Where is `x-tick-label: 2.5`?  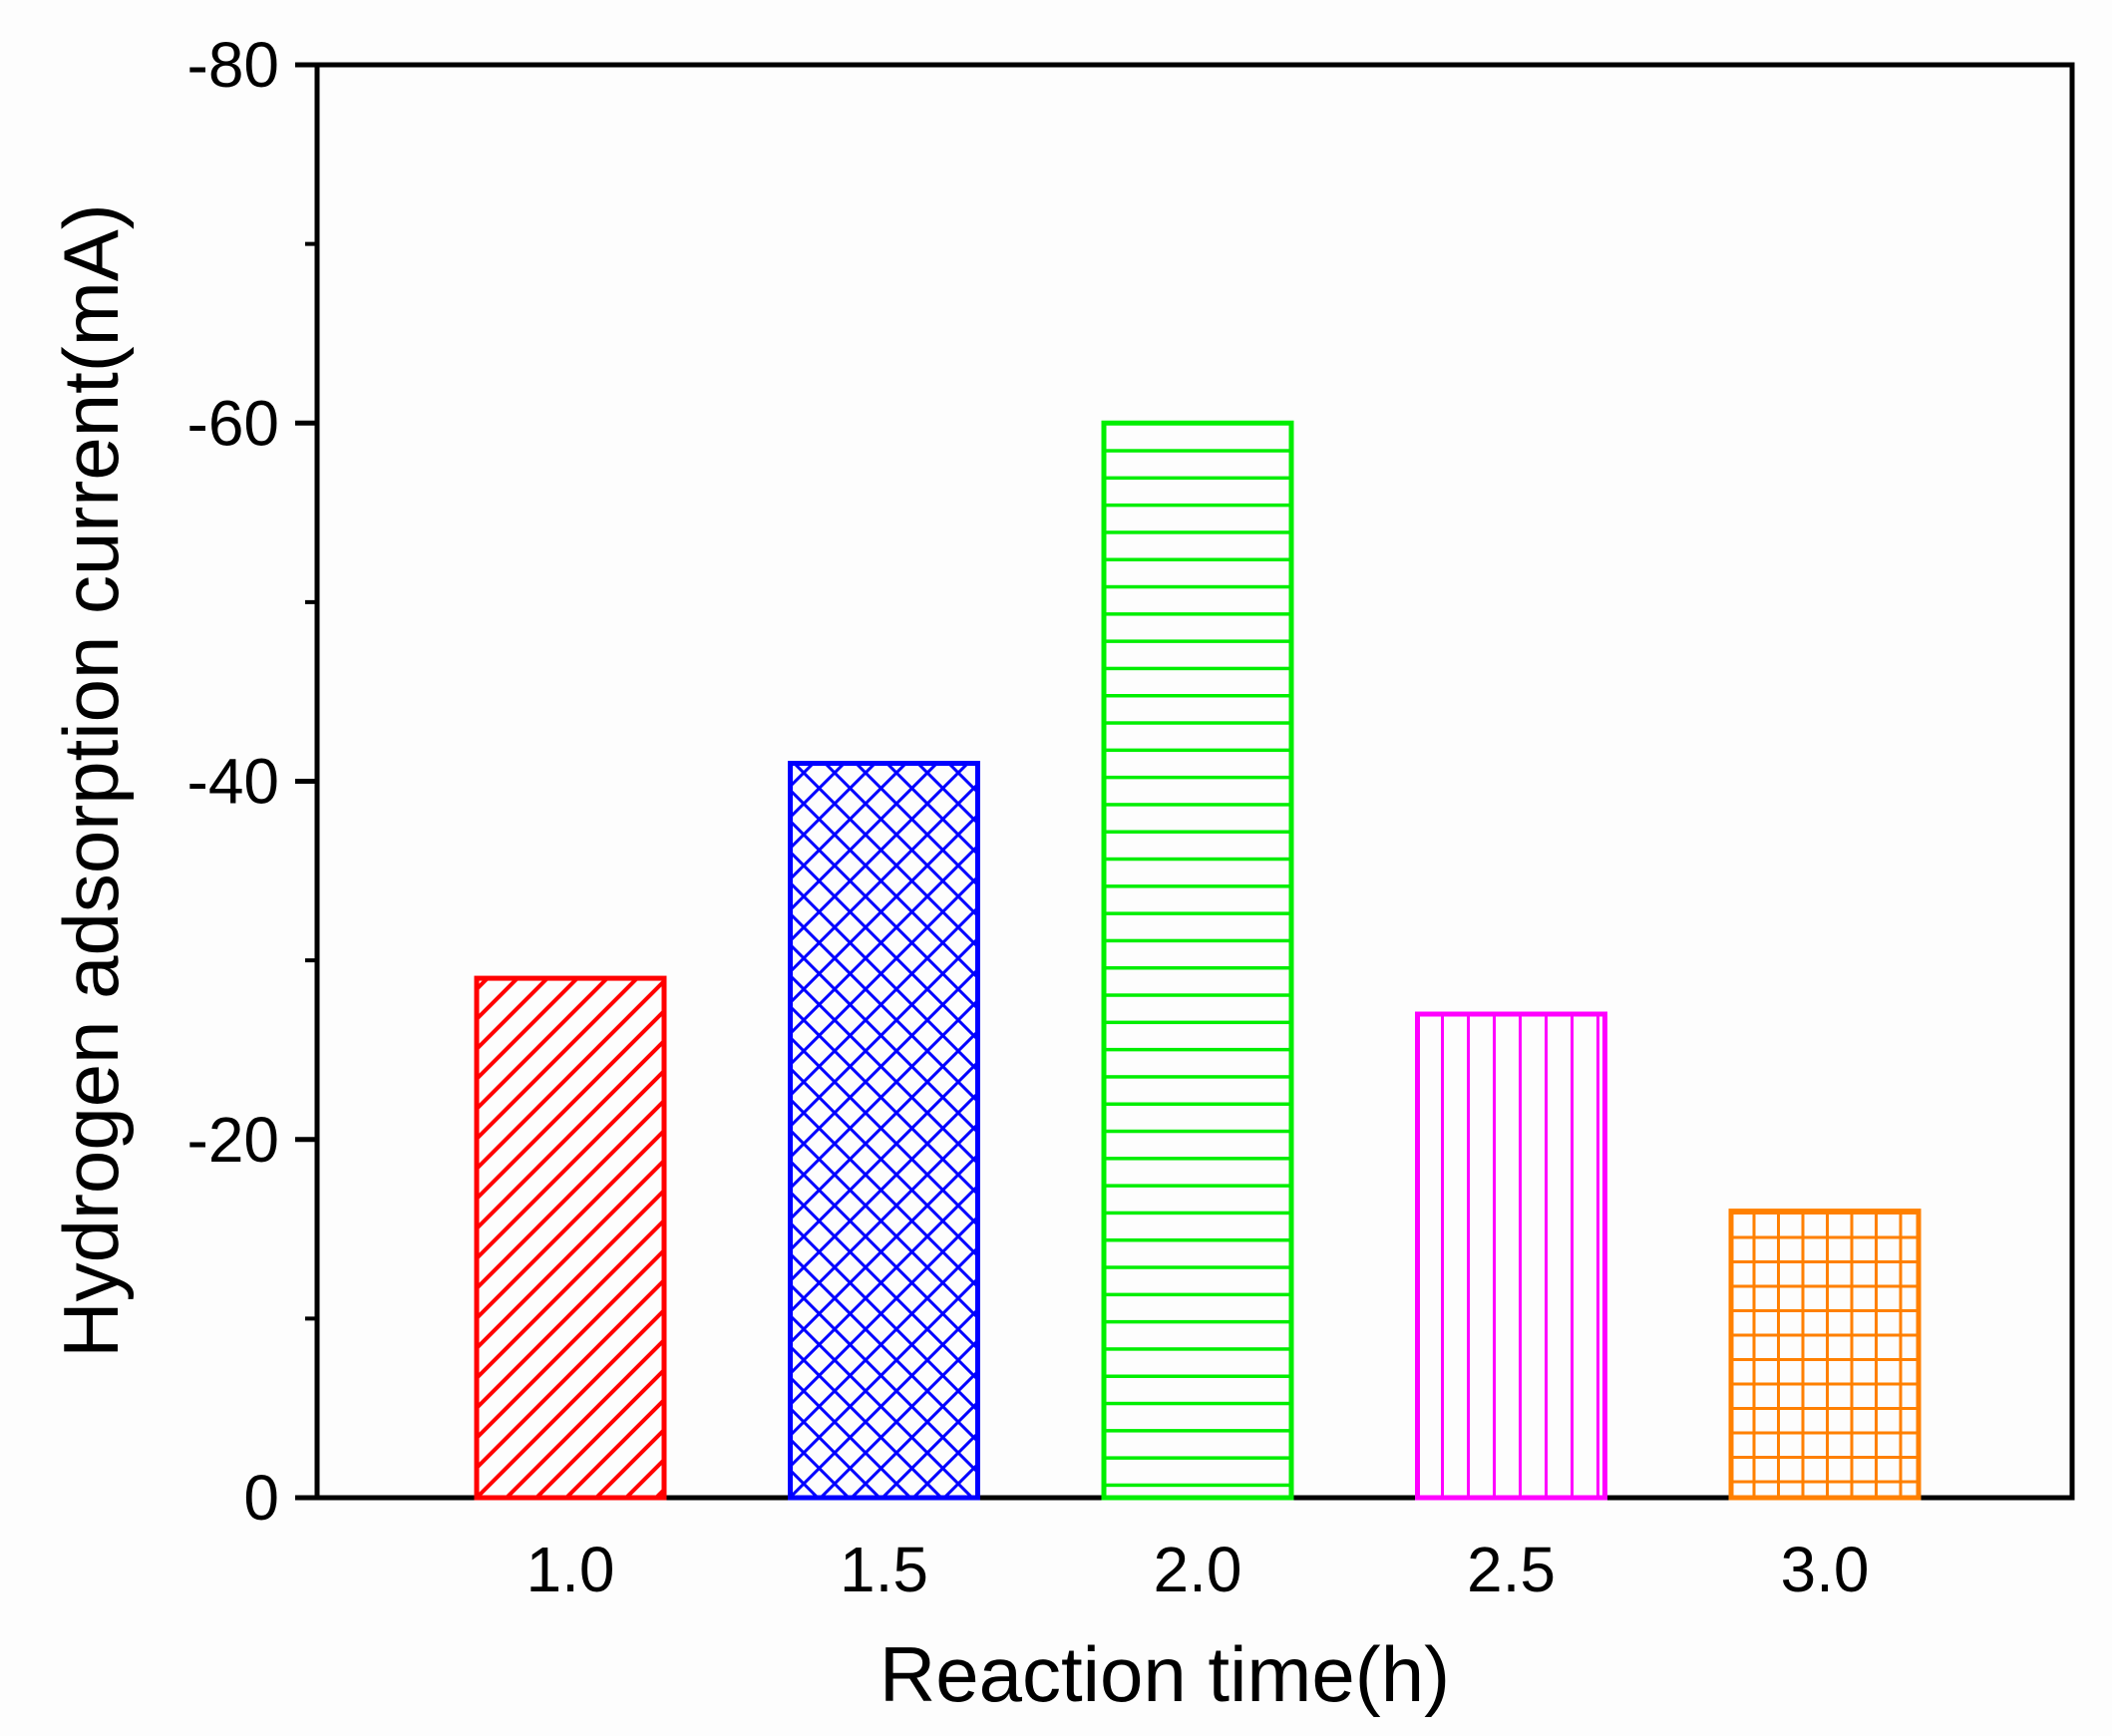
x-tick-label: 2.5 is located at coordinates (1511, 1569).